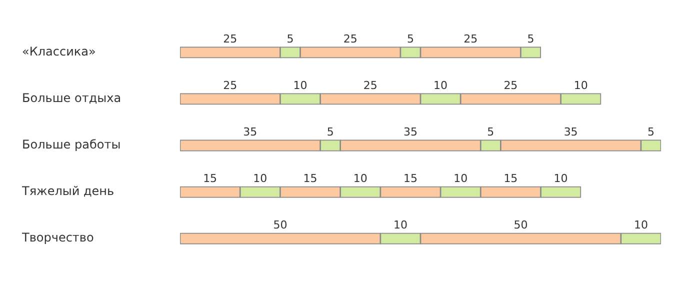 The width and height of the screenshot is (681, 291). What do you see at coordinates (57, 237) in the screenshot?
I see `y-tick-label: Творчество` at bounding box center [57, 237].